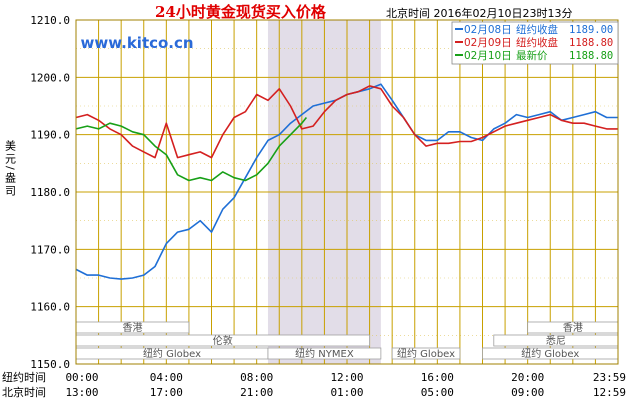  What do you see at coordinates (50, 307) in the screenshot?
I see `y-tick-label: 1160.0` at bounding box center [50, 307].